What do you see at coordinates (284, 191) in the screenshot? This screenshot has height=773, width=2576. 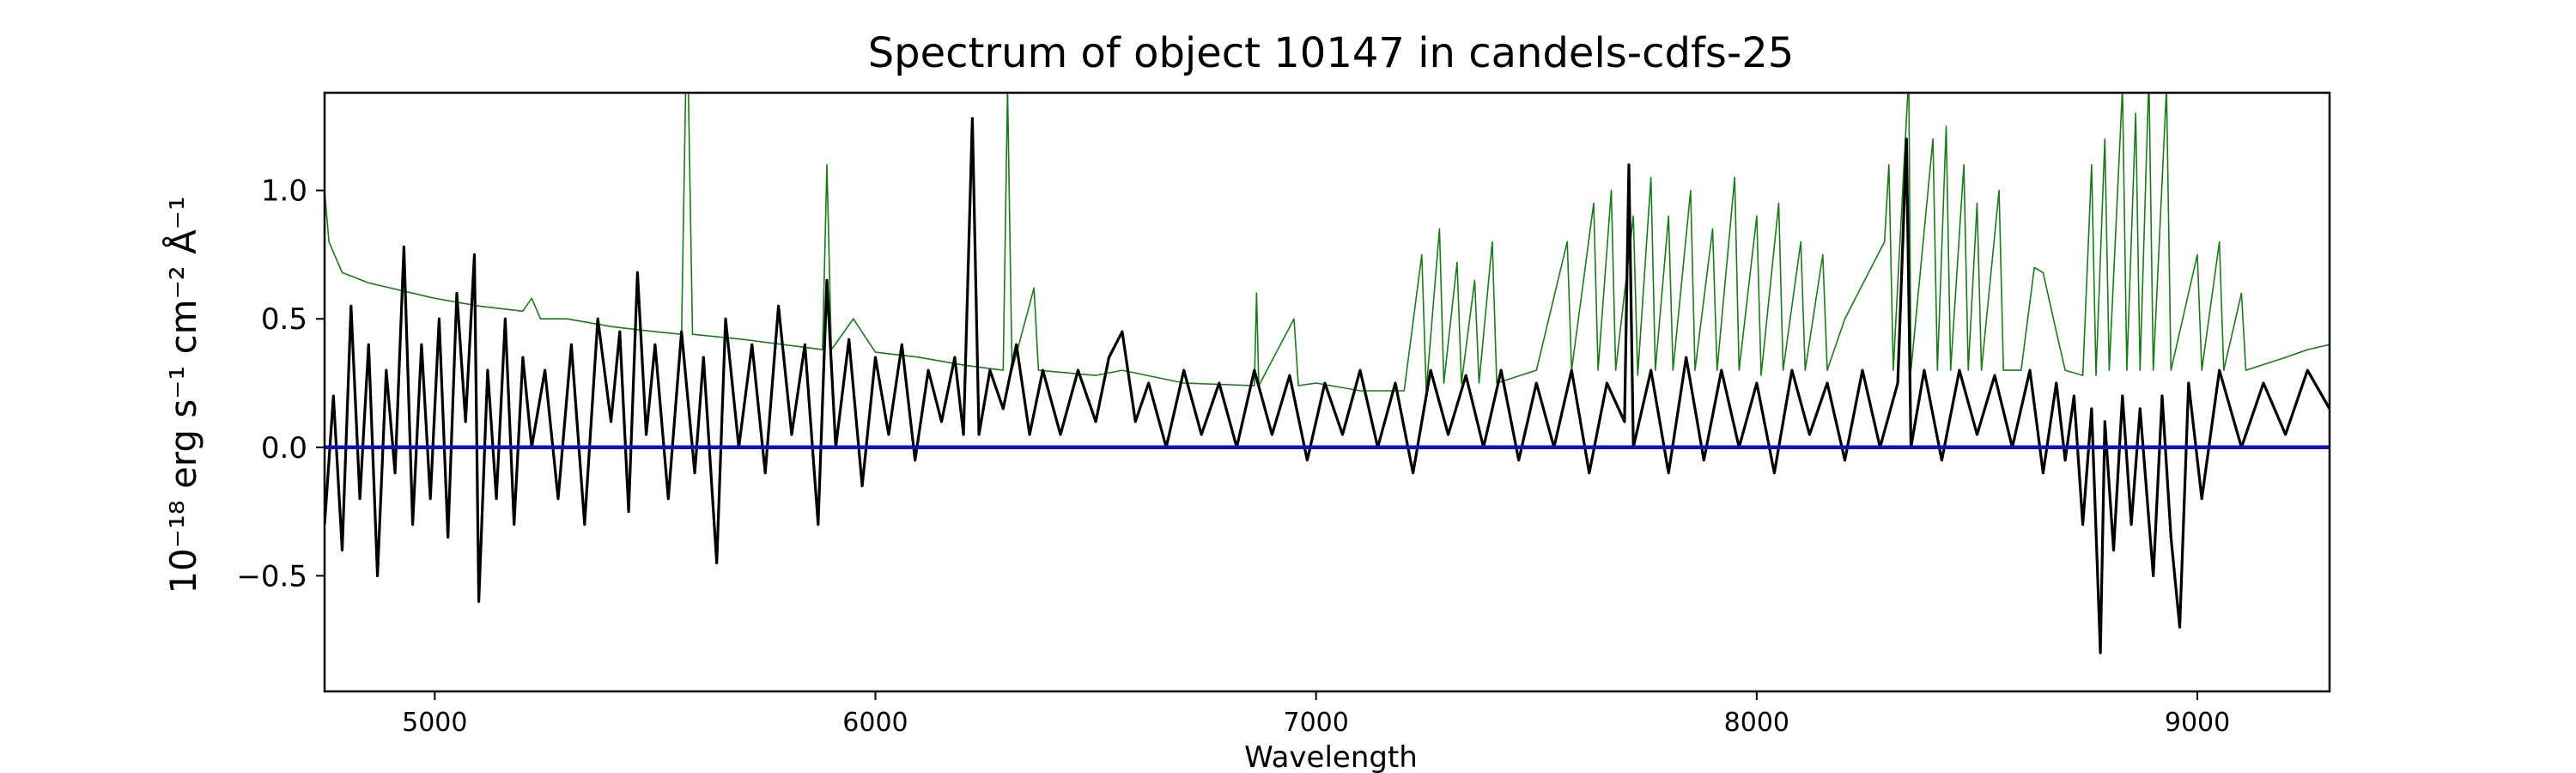 I see `y-tick-label: 1.0` at bounding box center [284, 191].